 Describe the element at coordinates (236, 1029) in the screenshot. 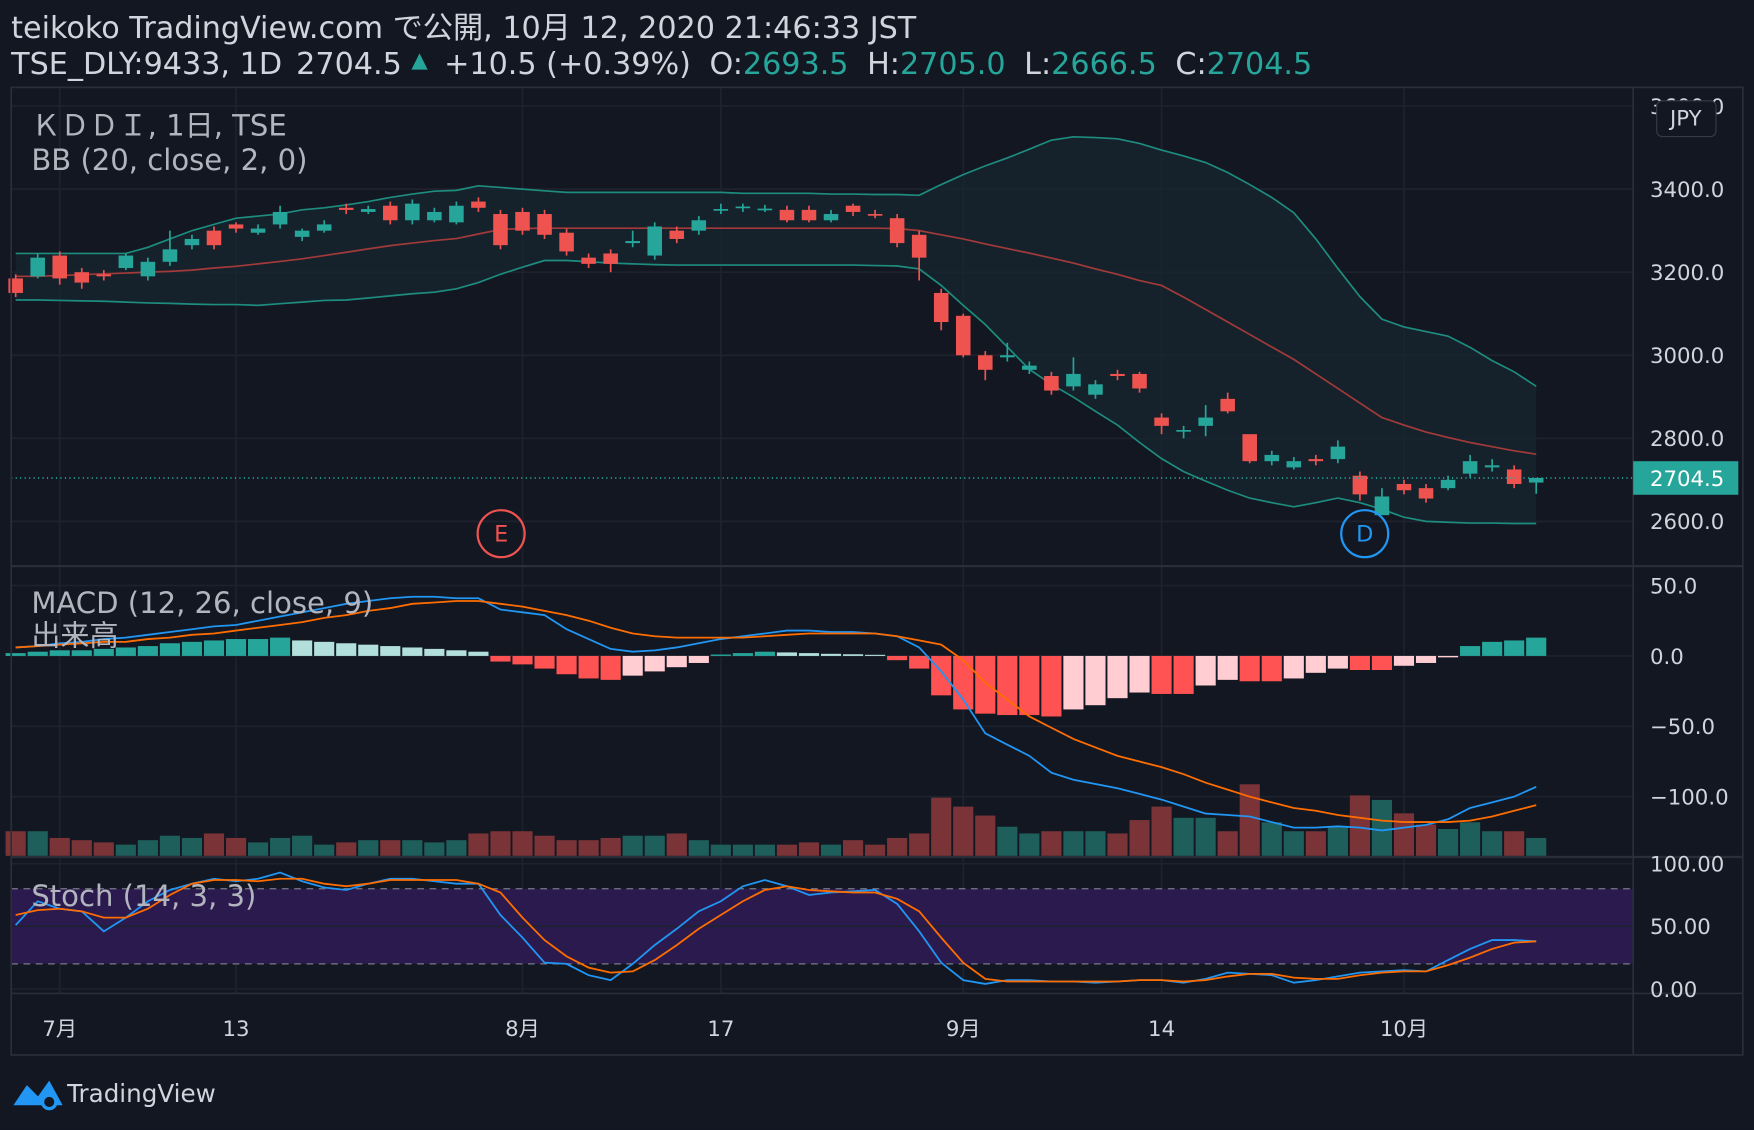

I see `x-tick-label: 13` at that location.